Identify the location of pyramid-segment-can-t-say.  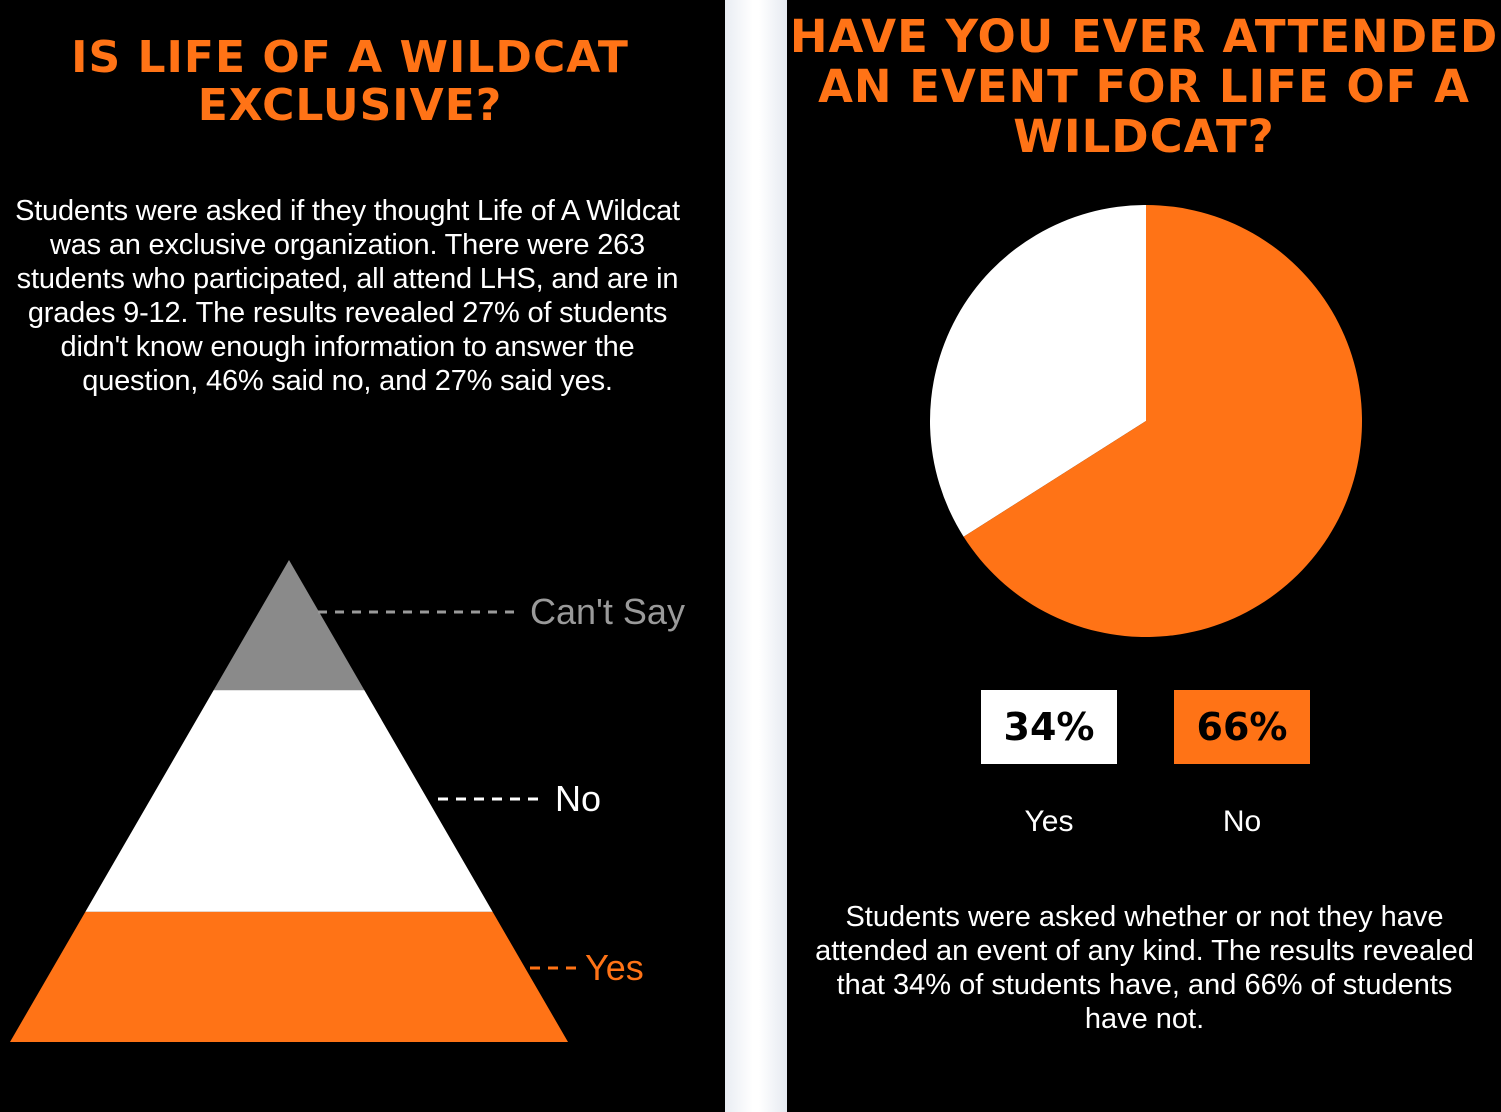
(289, 625).